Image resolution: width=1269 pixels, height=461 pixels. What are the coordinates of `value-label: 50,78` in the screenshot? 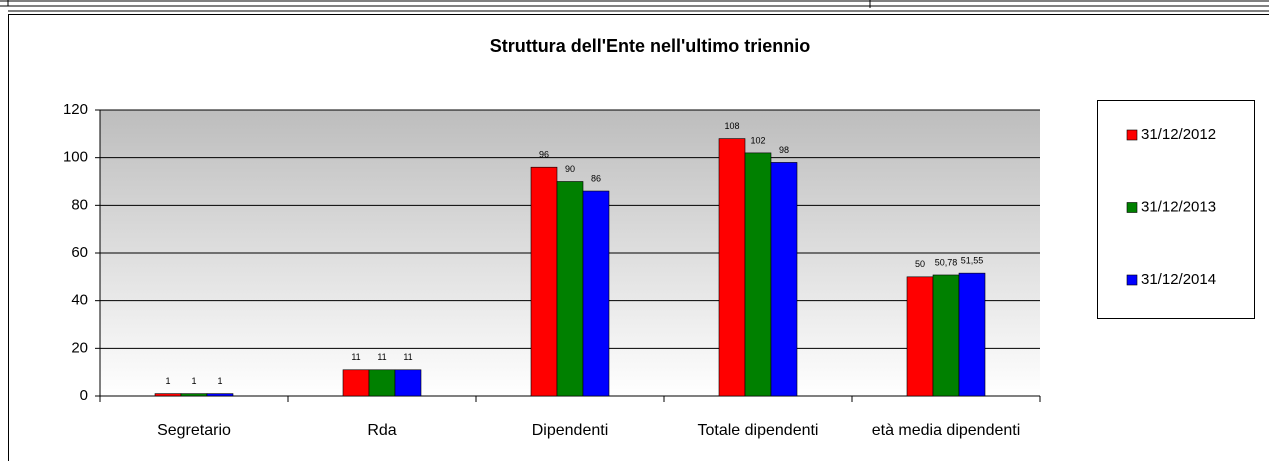 It's located at (946, 262).